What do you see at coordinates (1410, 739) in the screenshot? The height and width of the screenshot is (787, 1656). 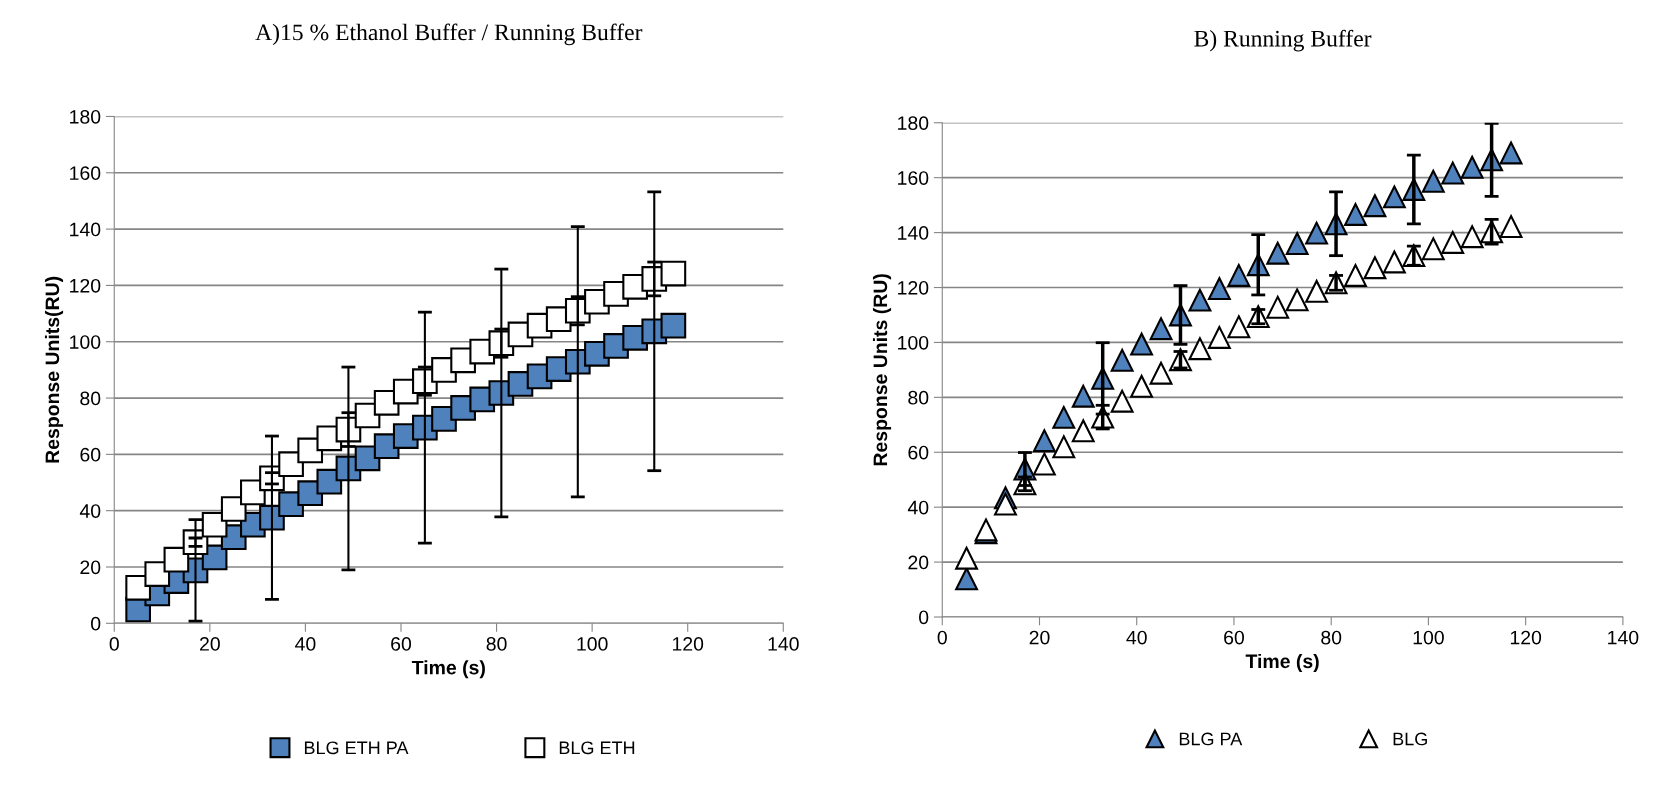 I see `legend-label: BLG` at bounding box center [1410, 739].